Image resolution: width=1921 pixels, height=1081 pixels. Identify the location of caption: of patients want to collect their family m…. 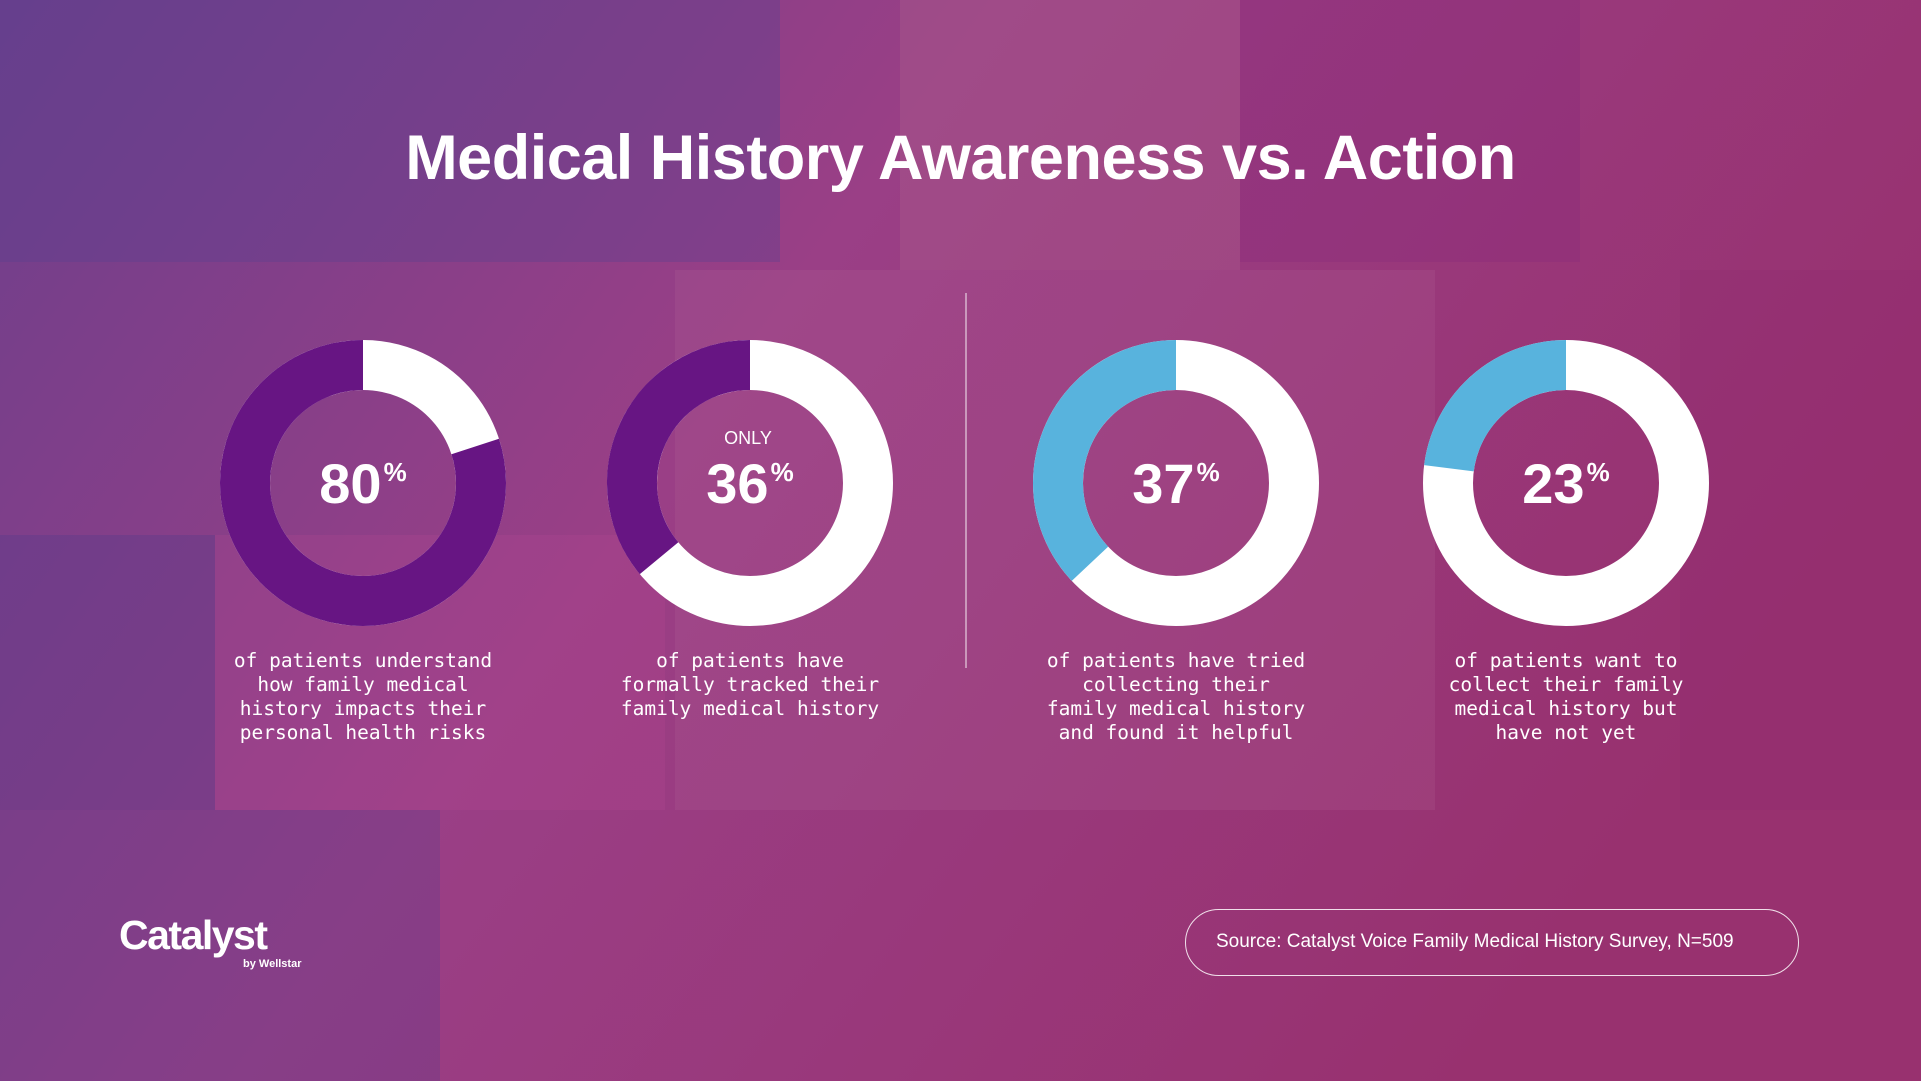
(1566, 697).